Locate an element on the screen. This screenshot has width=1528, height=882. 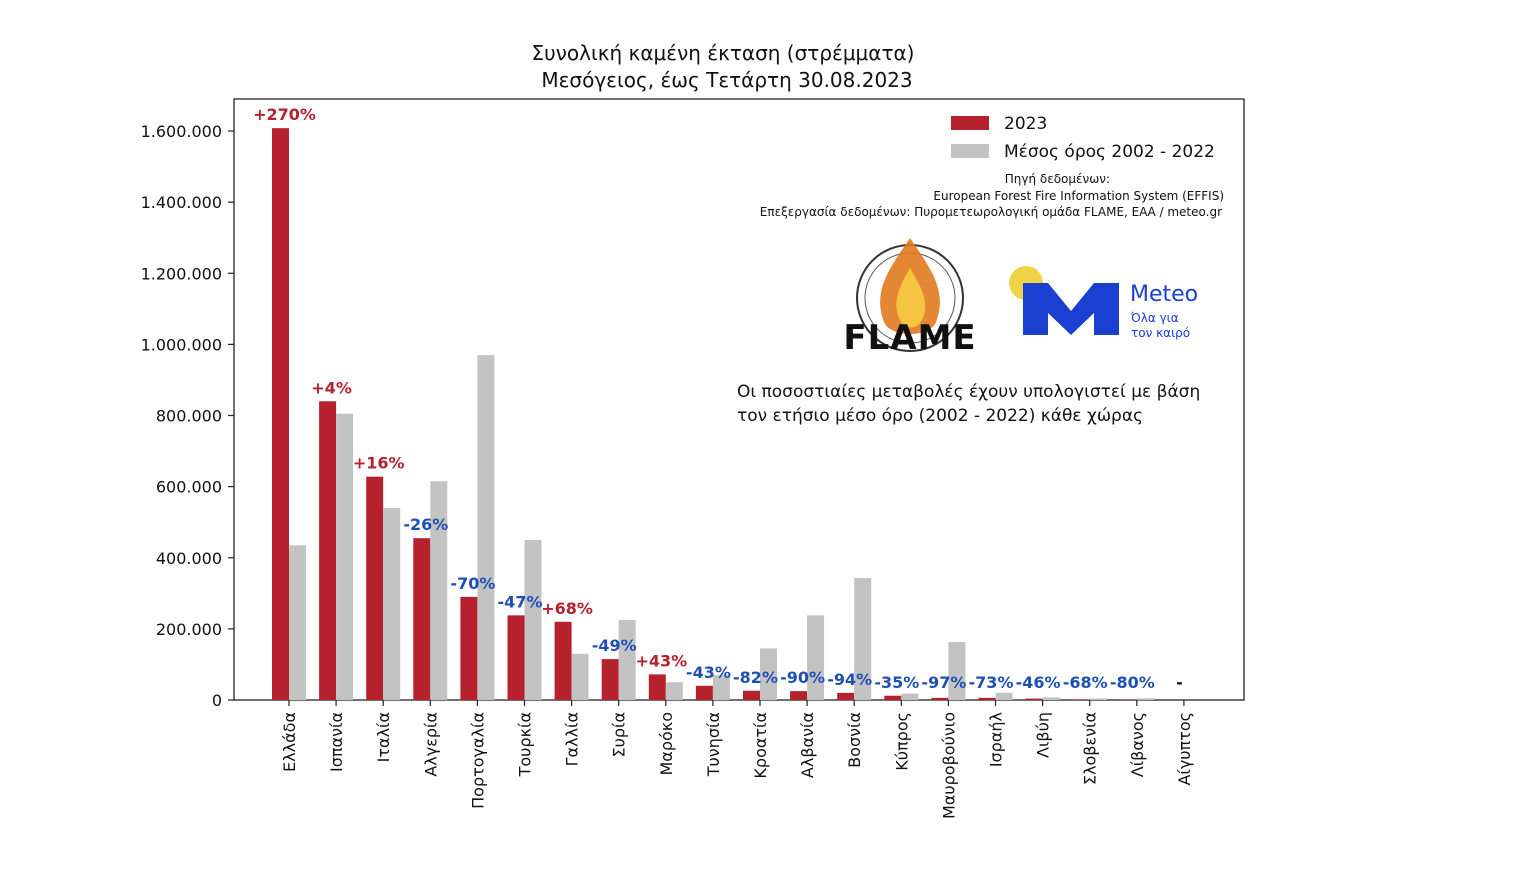
chart-title-line-1: Συνολική καμένη έκταση (στρέμματα) is located at coordinates (723, 53).